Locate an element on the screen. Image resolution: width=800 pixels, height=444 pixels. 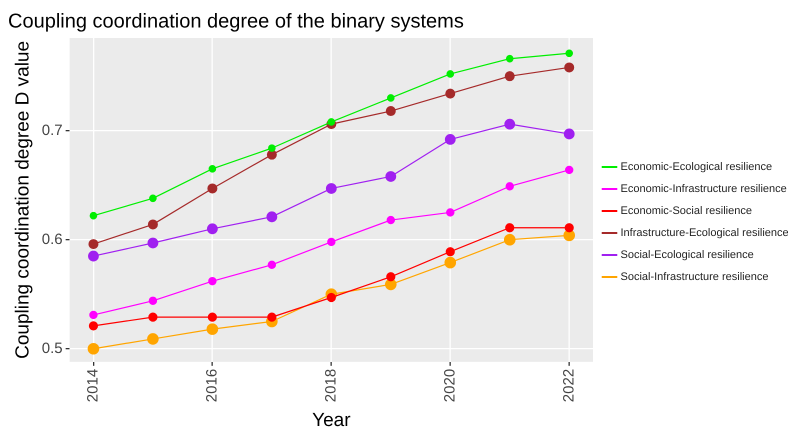
y-tick-label: 0.6 is located at coordinates (52, 239).